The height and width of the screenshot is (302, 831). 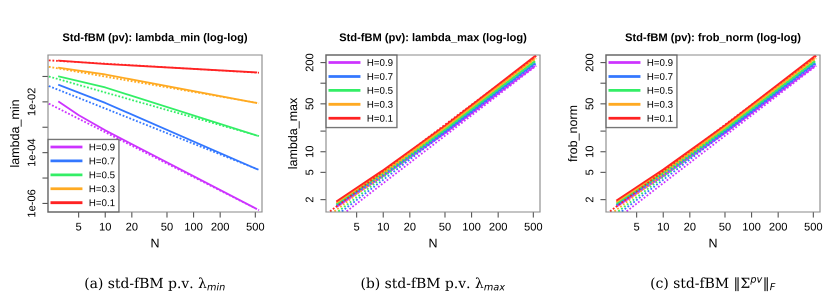 What do you see at coordinates (712, 38) in the screenshot?
I see `chart-title: Std-fBM (pv): frob_norm (log-log)` at bounding box center [712, 38].